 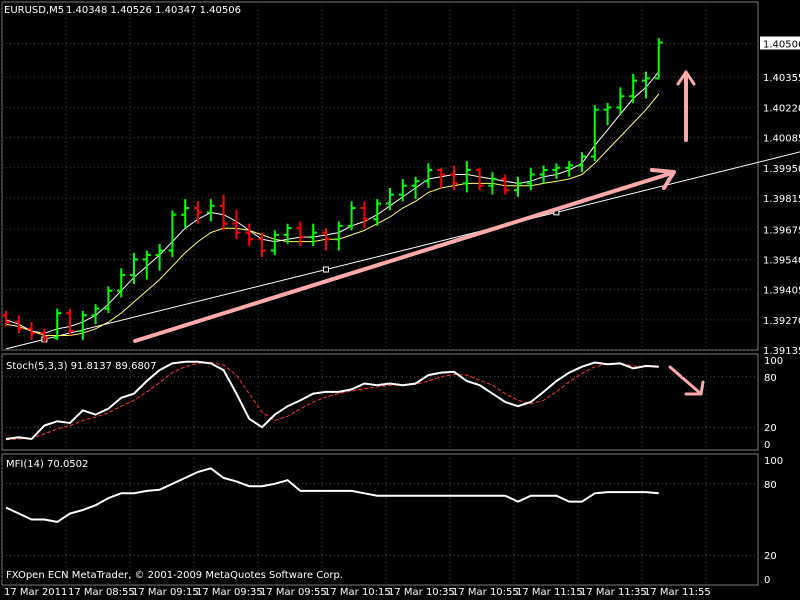 What do you see at coordinates (781, 78) in the screenshot?
I see `price-tick-label: 1.40355` at bounding box center [781, 78].